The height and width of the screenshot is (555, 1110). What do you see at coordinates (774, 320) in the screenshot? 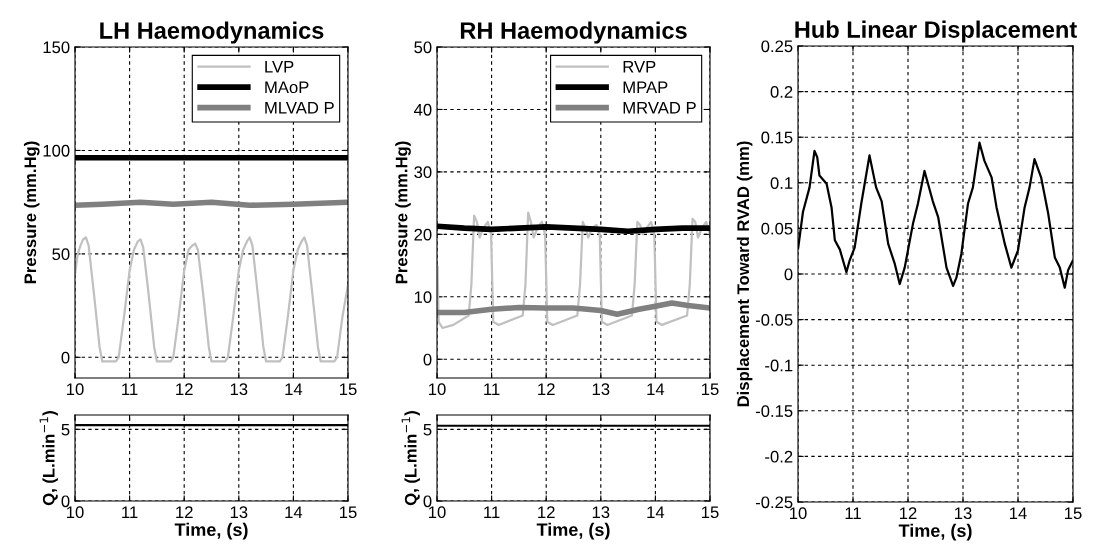
I see `y-tick-label: -0.05` at bounding box center [774, 320].